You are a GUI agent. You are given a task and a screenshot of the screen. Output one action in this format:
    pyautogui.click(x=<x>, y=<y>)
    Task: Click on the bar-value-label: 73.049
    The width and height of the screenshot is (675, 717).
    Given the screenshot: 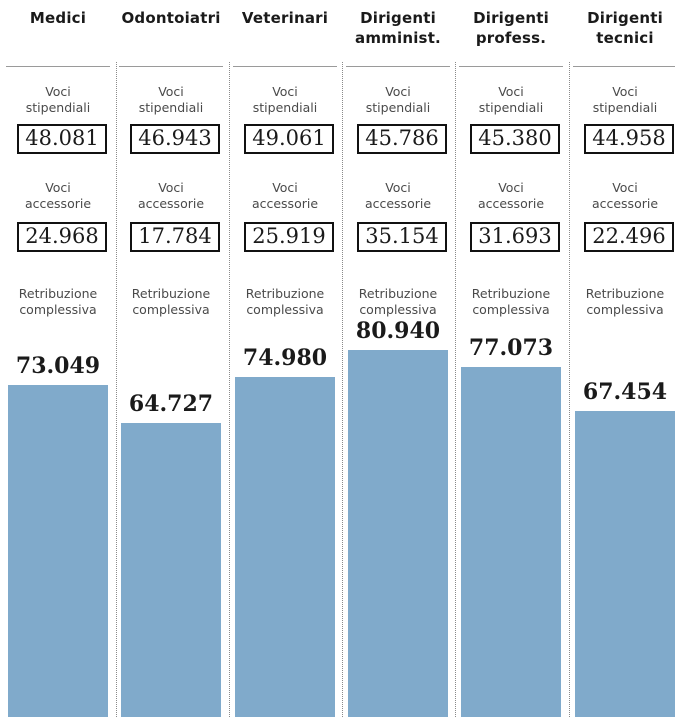 What is the action you would take?
    pyautogui.click(x=58, y=366)
    